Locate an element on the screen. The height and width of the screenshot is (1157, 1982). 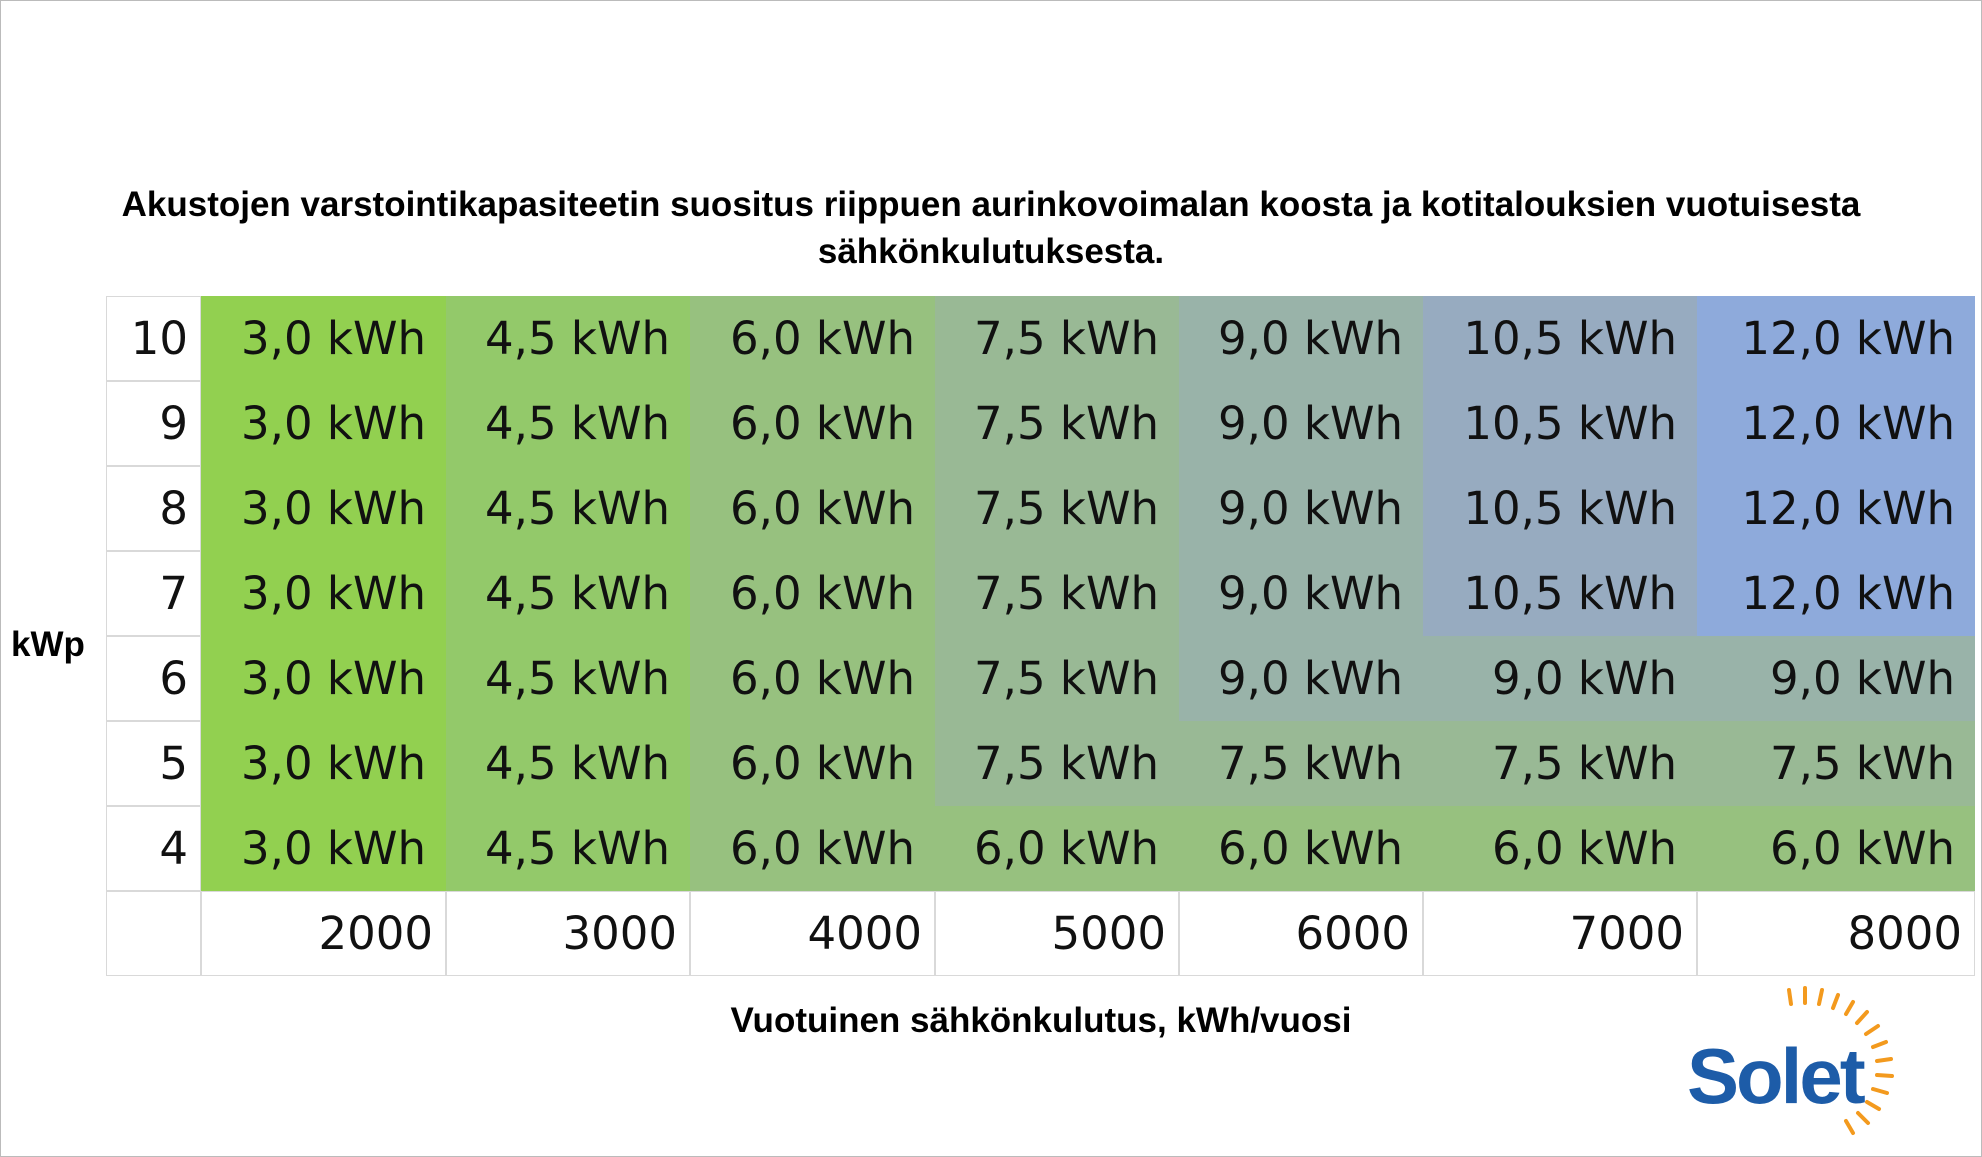
row-label: 9 is located at coordinates (153, 423).